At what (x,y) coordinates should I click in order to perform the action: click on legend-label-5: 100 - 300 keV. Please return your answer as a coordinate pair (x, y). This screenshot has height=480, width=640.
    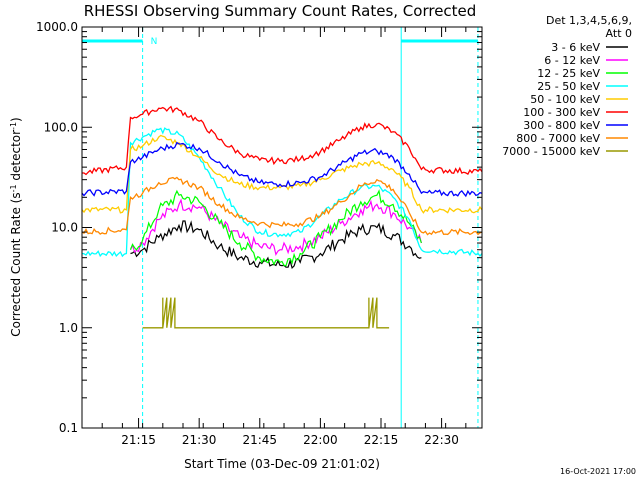
    Looking at the image, I should click on (561, 112).